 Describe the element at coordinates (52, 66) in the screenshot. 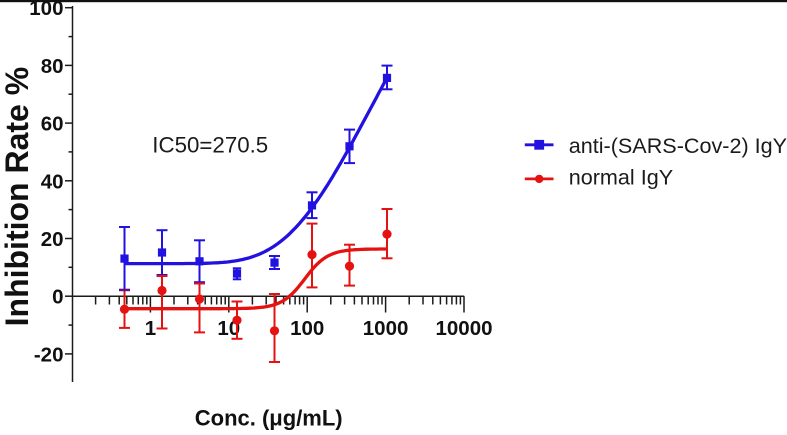

I see `svg-text: 80` at that location.